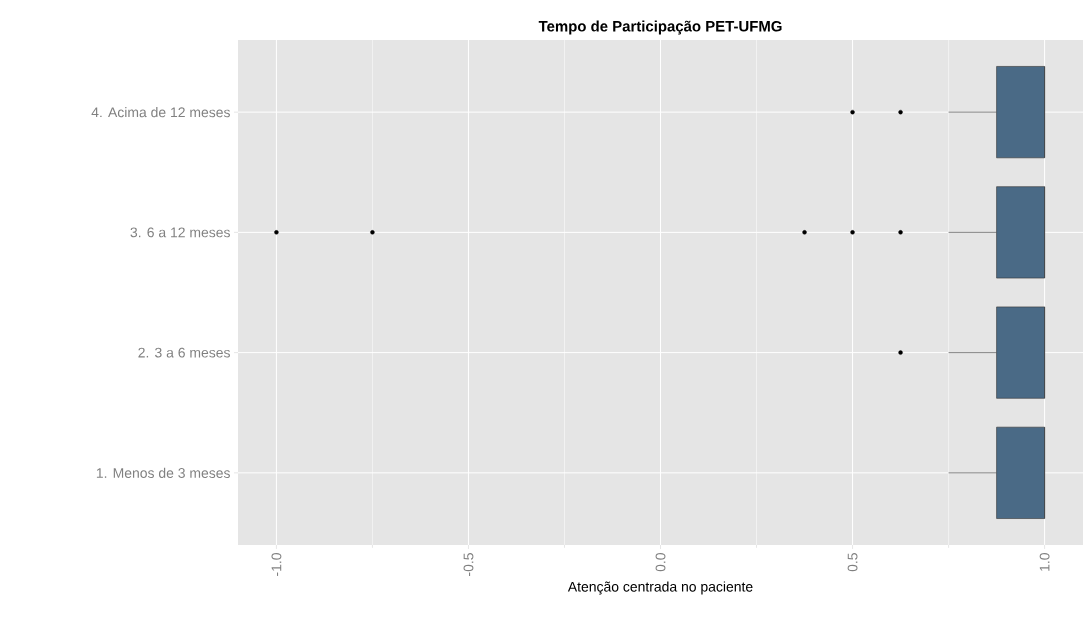 This screenshot has width=1085, height=637. I want to click on y-tick-label: 4. Acima de 12 meses, so click(160, 112).